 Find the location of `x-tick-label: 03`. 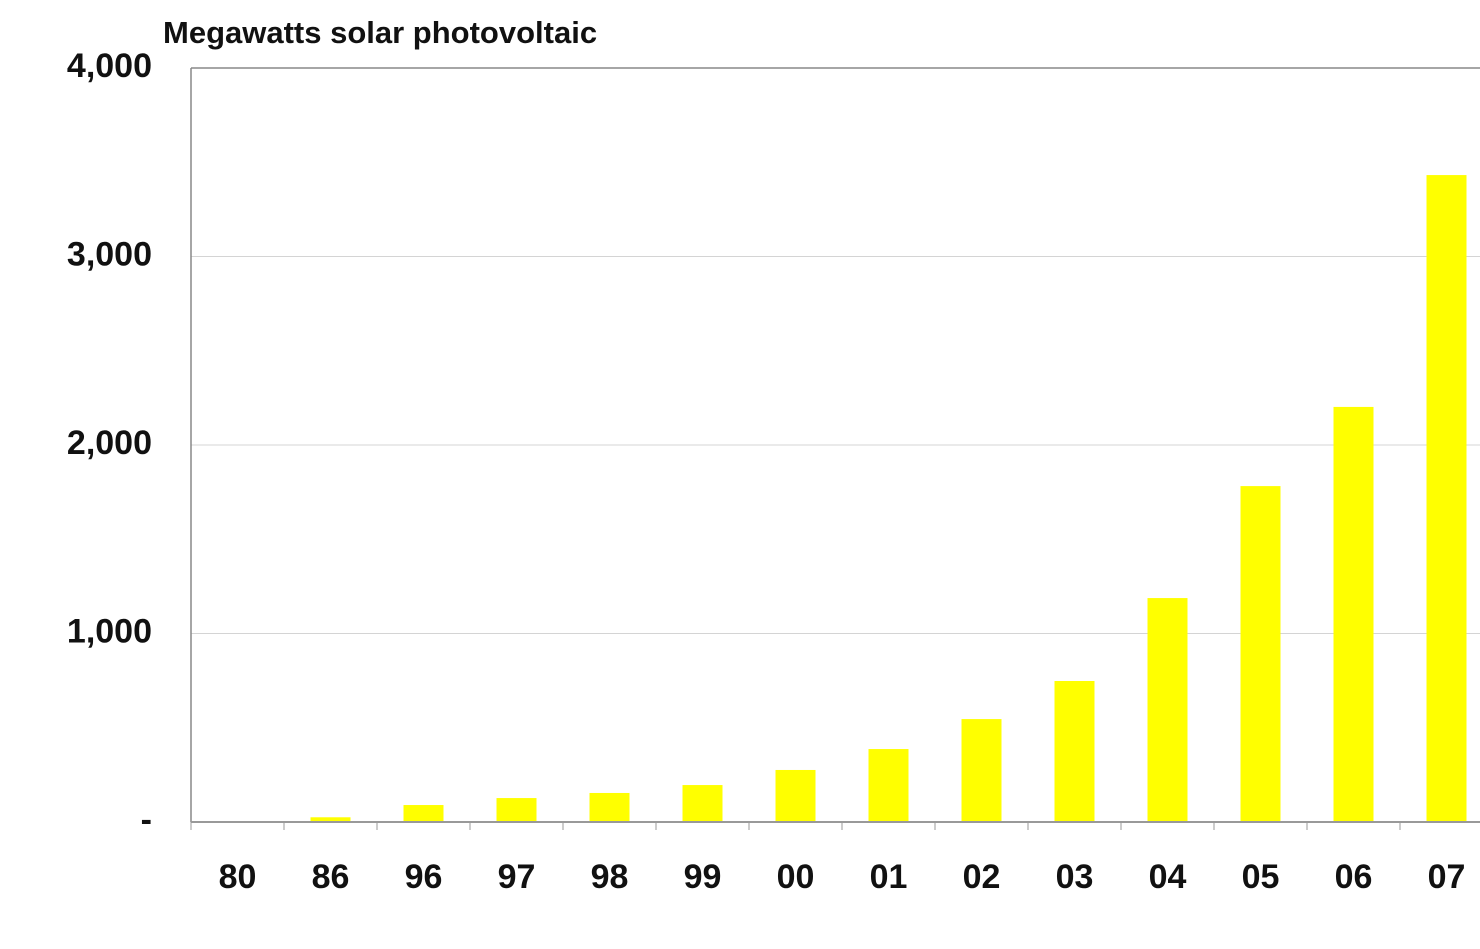

x-tick-label: 03 is located at coordinates (1075, 877).